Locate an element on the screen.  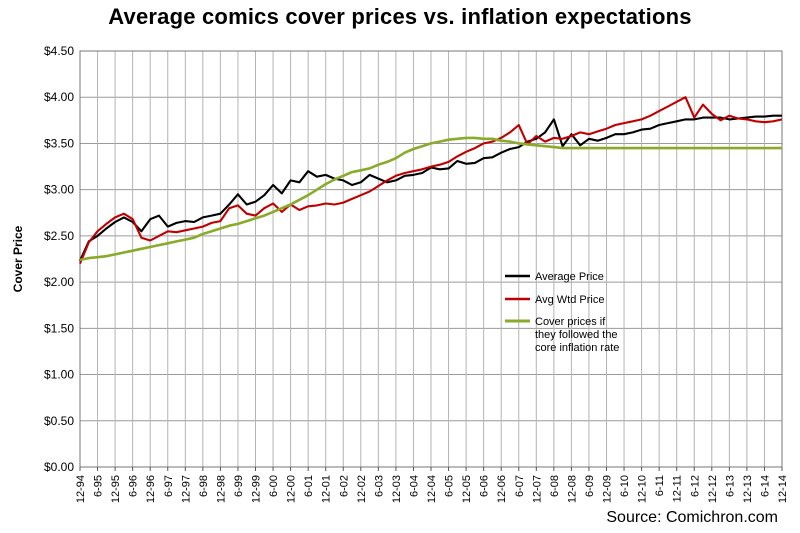
x-tick-label: 12-11 is located at coordinates (678, 488).